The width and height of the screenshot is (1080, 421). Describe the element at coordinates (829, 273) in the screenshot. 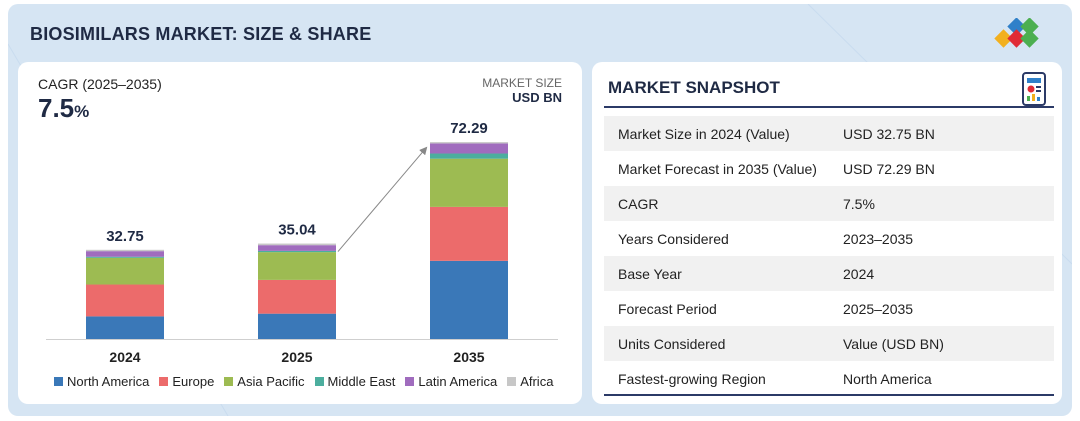

I see `table-row: Base Year 2024` at that location.